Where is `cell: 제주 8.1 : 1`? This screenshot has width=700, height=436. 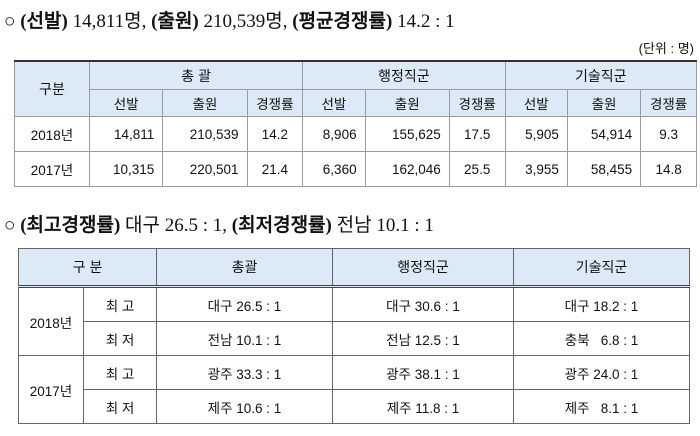
cell: 제주 8.1 : 1 is located at coordinates (601, 406).